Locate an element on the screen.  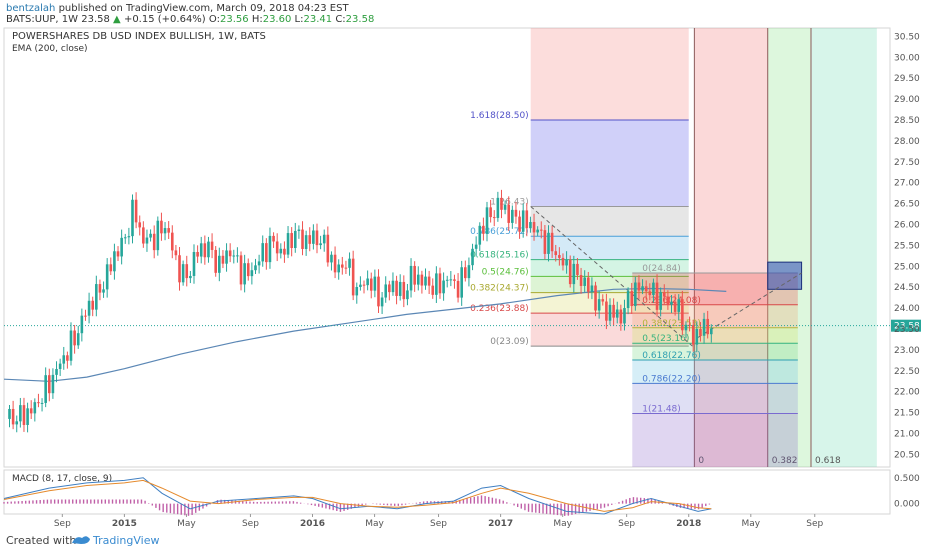
footer: Created with TradingView is located at coordinates (466, 539).